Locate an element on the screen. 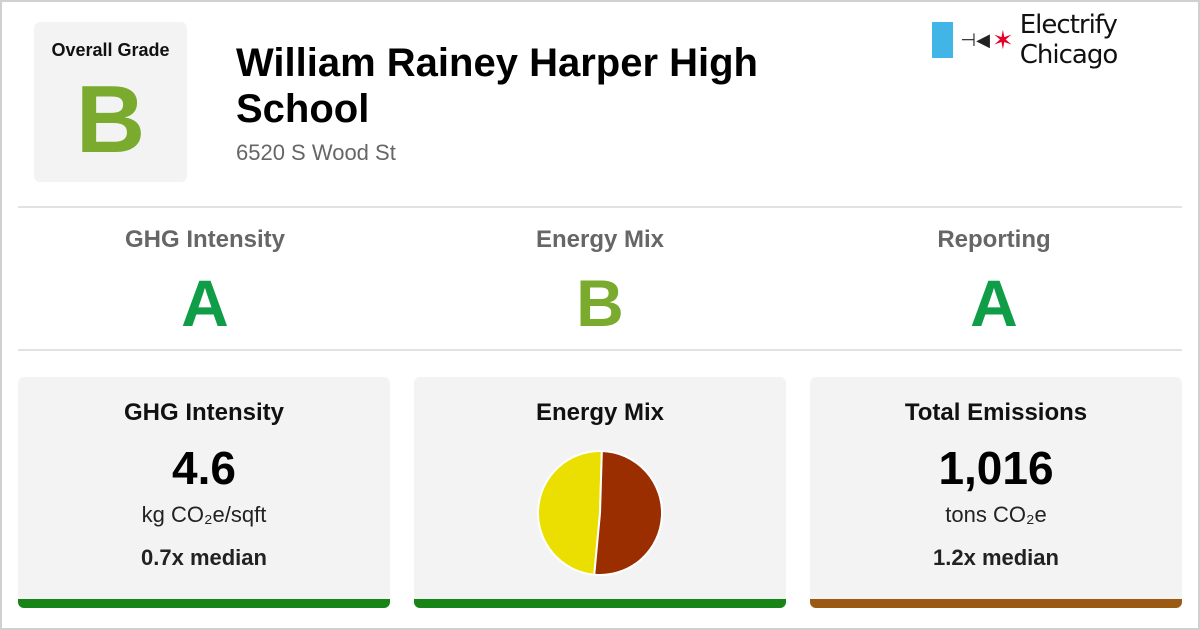  ghg-card-status-bar is located at coordinates (204, 603).